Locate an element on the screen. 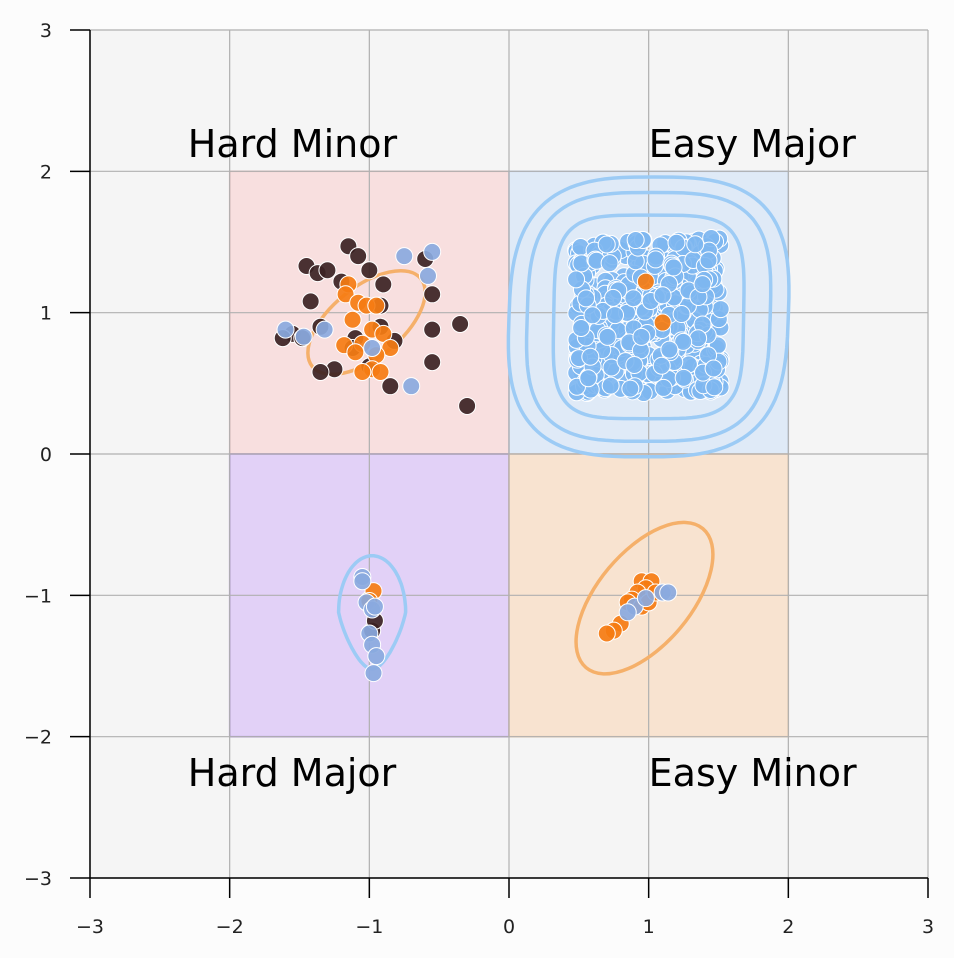 This screenshot has height=958, width=954. y-tick-label: −2 is located at coordinates (38, 738).